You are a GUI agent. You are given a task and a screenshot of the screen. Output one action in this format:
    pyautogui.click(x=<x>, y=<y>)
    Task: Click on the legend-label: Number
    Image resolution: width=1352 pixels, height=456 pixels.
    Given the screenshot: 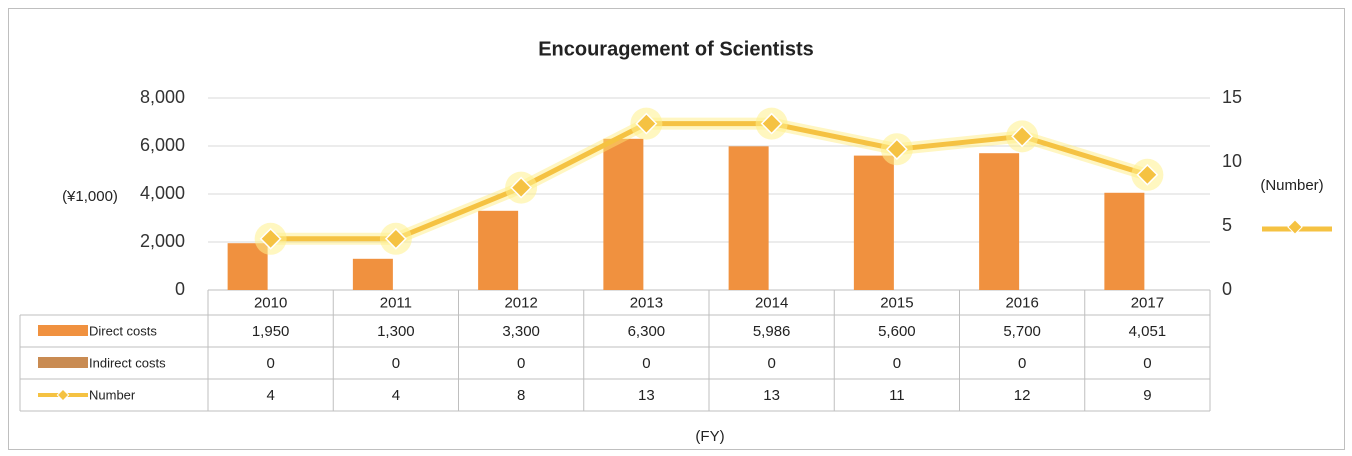 What is the action you would take?
    pyautogui.click(x=112, y=394)
    